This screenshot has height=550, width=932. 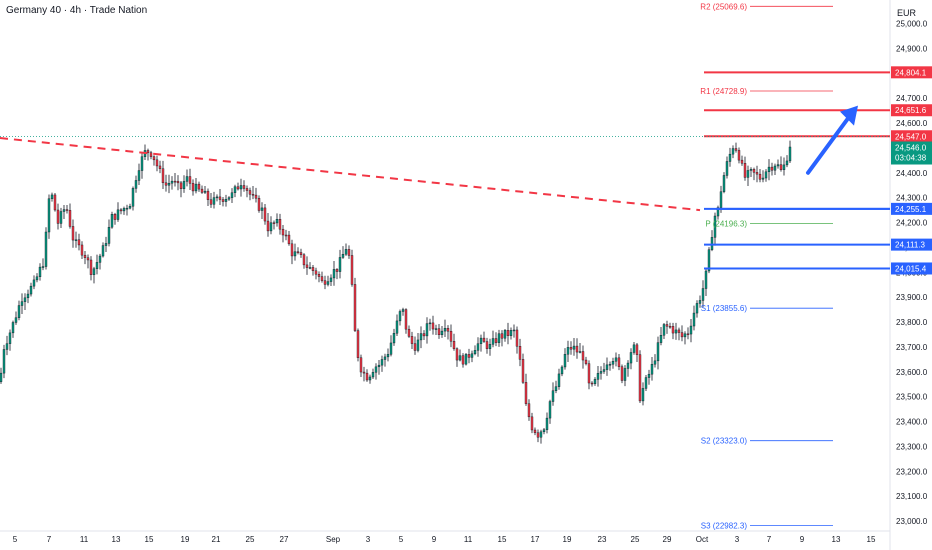 I want to click on x-tick-label: 13, so click(x=836, y=539).